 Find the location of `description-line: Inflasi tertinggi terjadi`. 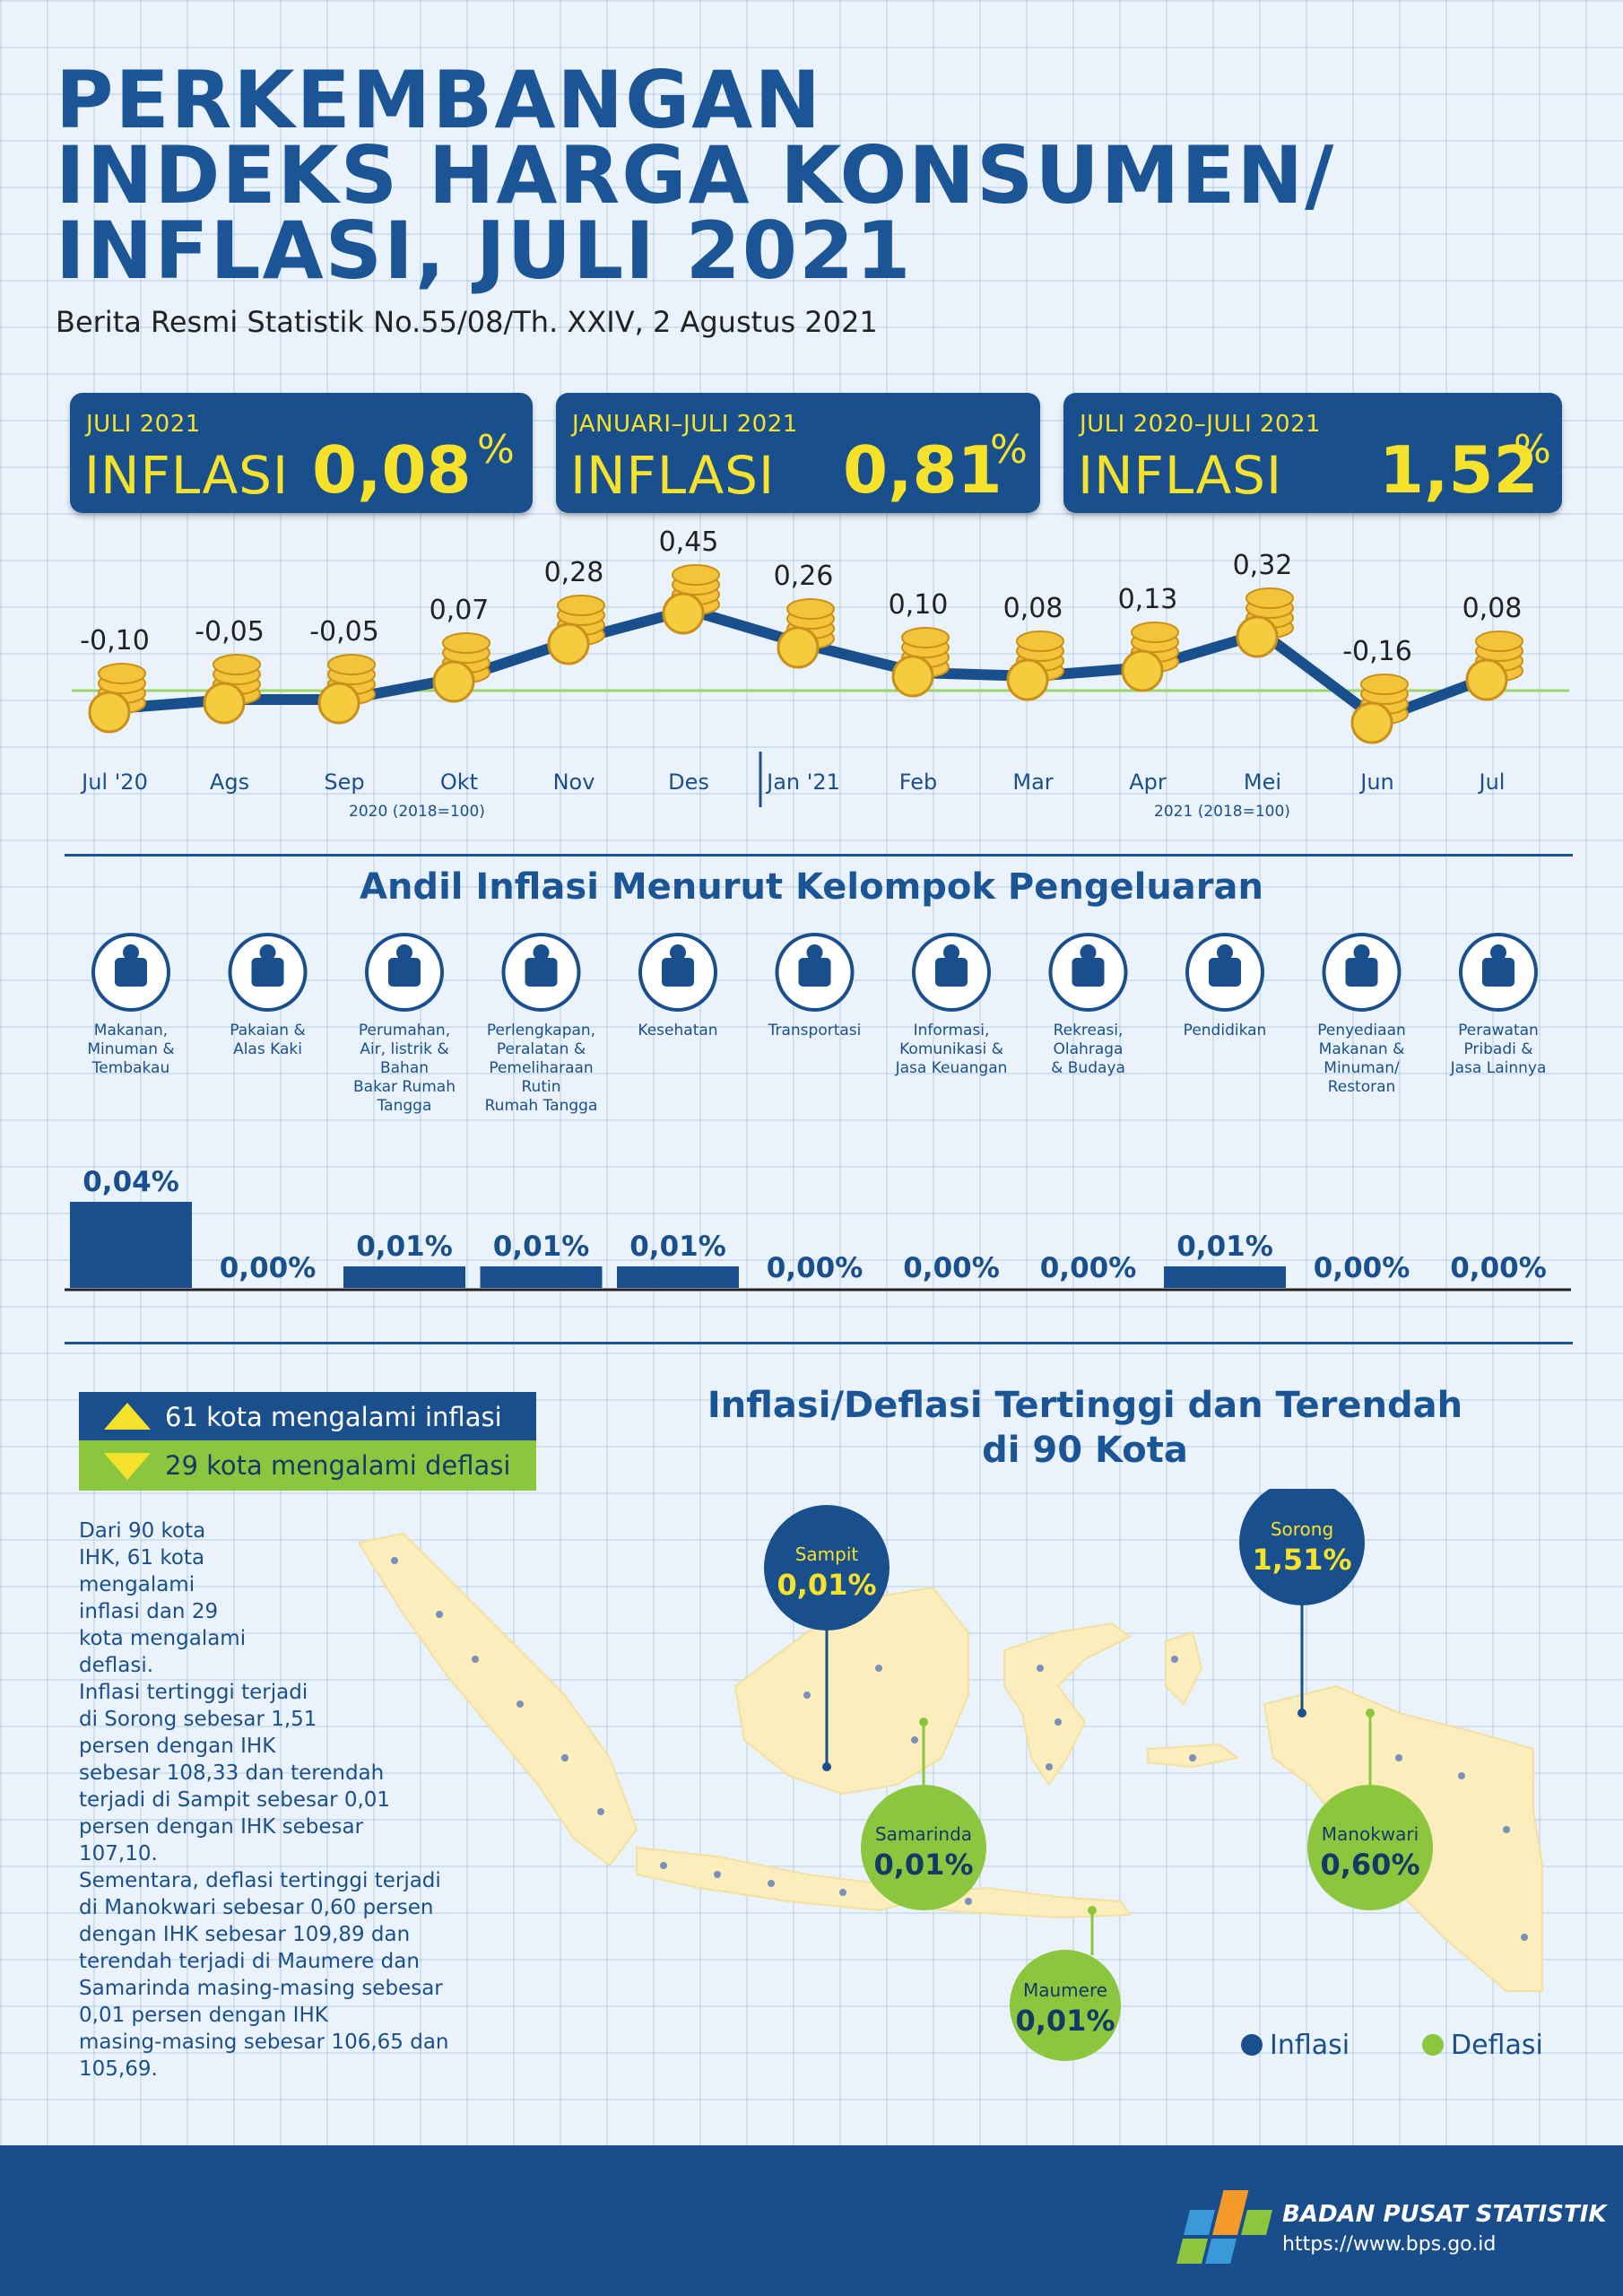

description-line: Inflasi tertinggi terjadi is located at coordinates (193, 1692).